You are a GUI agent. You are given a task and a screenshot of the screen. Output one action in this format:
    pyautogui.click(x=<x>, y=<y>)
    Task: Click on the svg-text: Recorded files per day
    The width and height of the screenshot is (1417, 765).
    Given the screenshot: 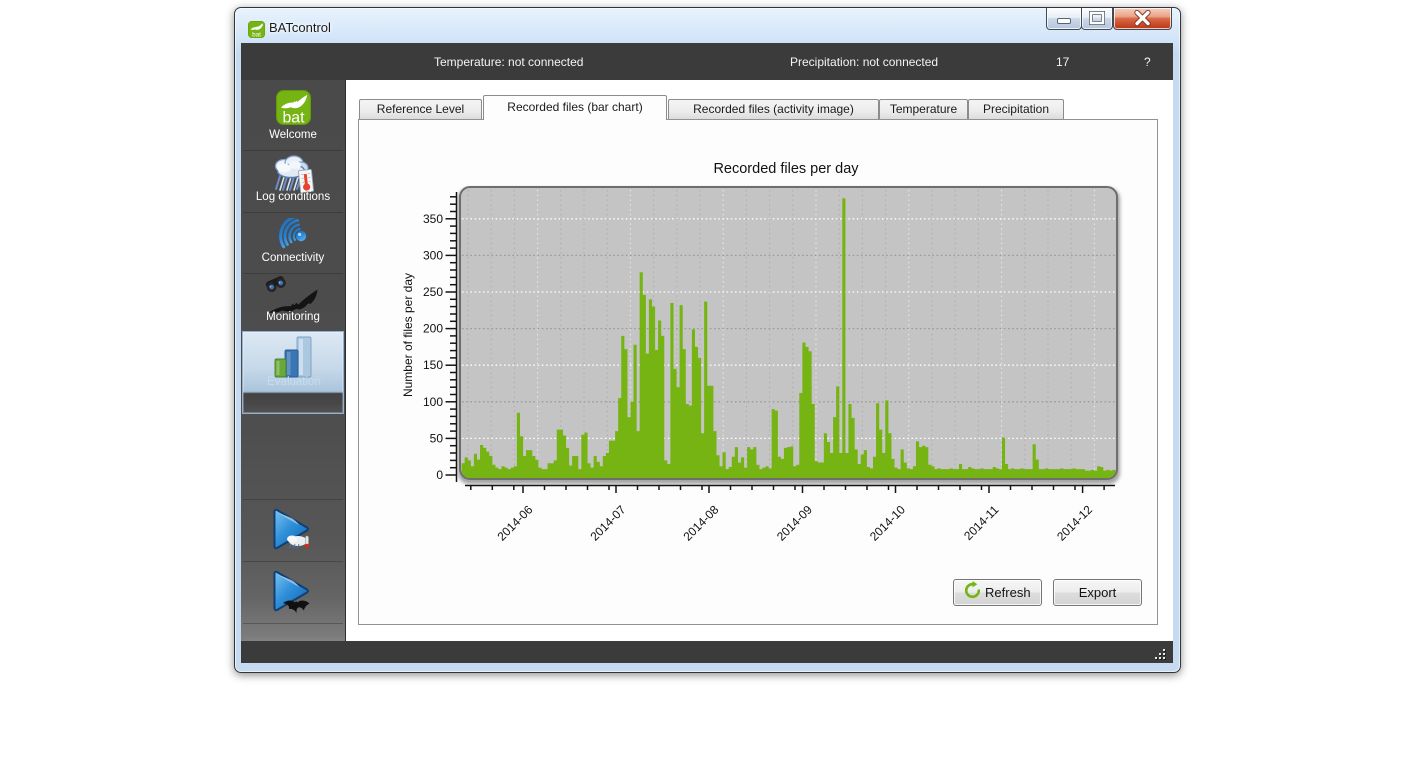 What is the action you would take?
    pyautogui.click(x=786, y=169)
    